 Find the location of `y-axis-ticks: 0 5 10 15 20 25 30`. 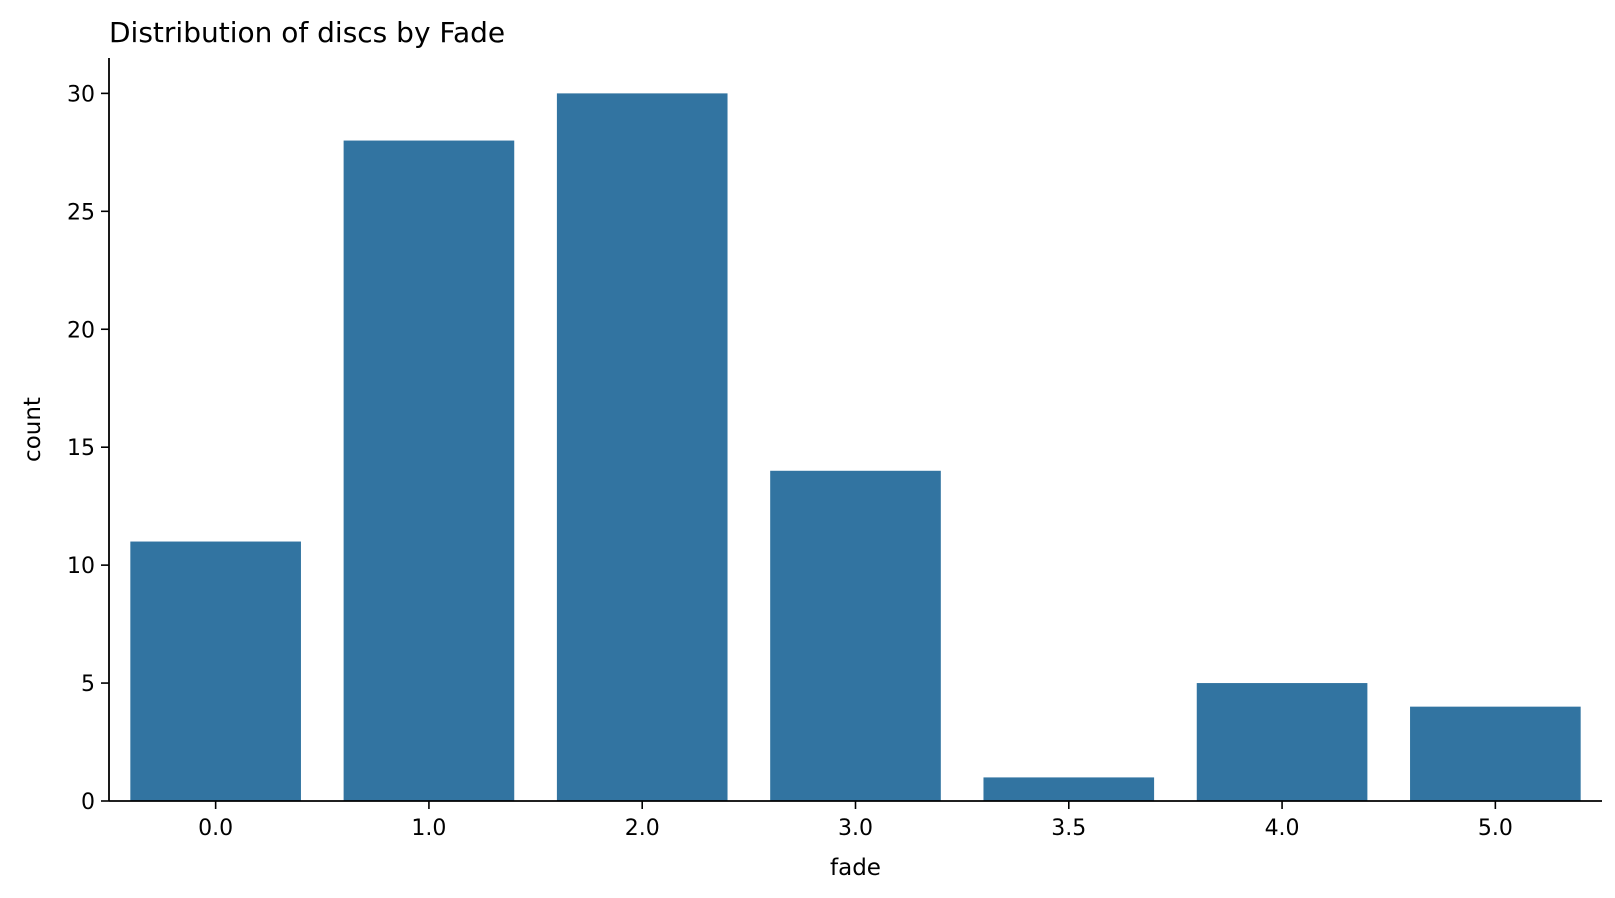

y-axis-ticks: 0 5 10 15 20 25 30 is located at coordinates (88, 448).